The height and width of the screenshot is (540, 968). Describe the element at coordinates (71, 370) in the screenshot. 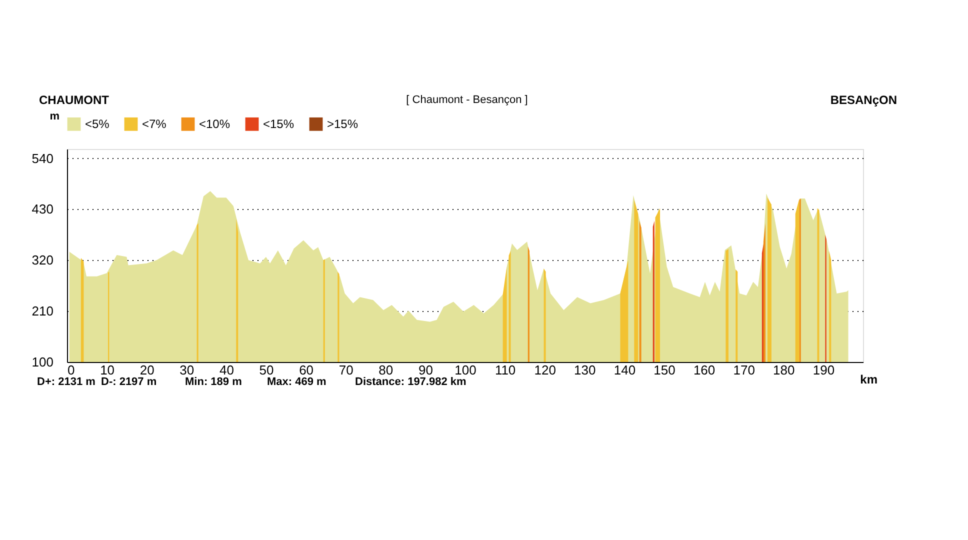

I see `x-tick-label: 0` at that location.